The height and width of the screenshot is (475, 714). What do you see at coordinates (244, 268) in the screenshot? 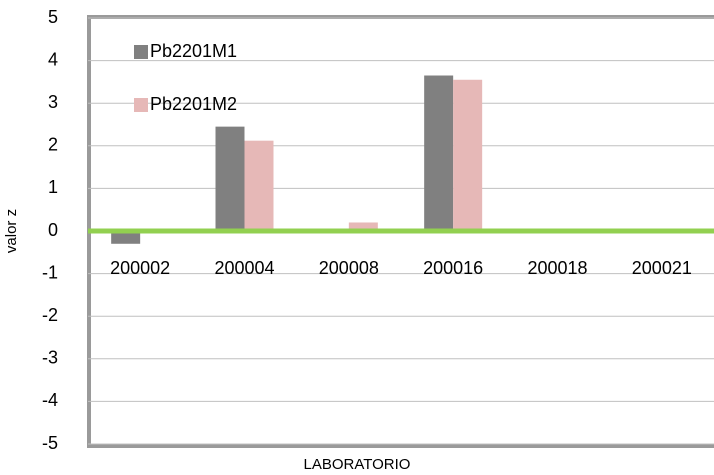
I see `x-tick-label: 200004` at bounding box center [244, 268].